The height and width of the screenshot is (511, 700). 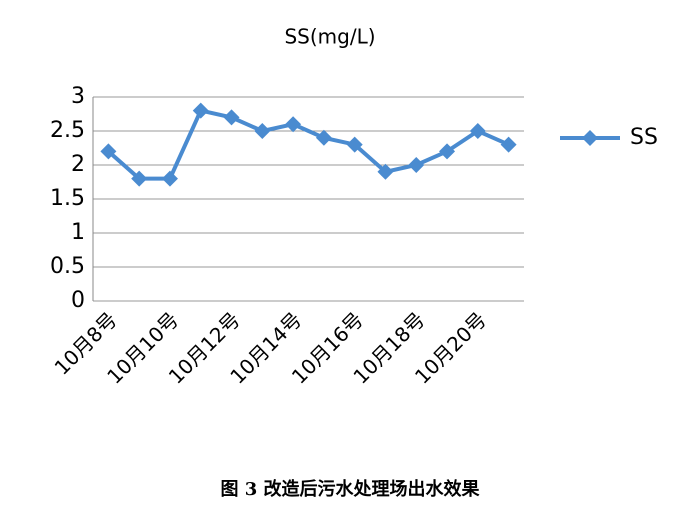 I want to click on y-tick-label: 1.5, so click(x=67, y=198).